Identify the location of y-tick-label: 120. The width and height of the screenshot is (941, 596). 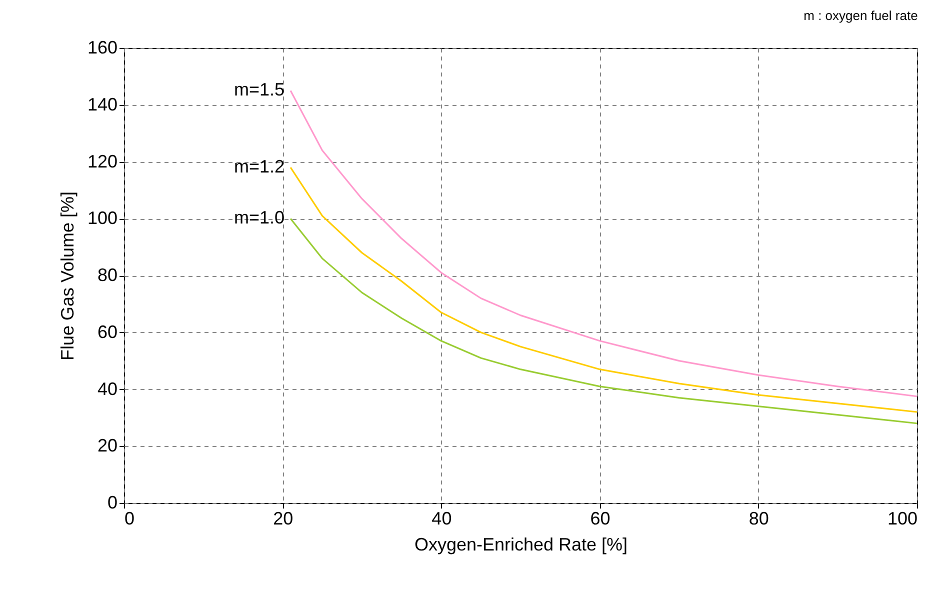
(102, 161).